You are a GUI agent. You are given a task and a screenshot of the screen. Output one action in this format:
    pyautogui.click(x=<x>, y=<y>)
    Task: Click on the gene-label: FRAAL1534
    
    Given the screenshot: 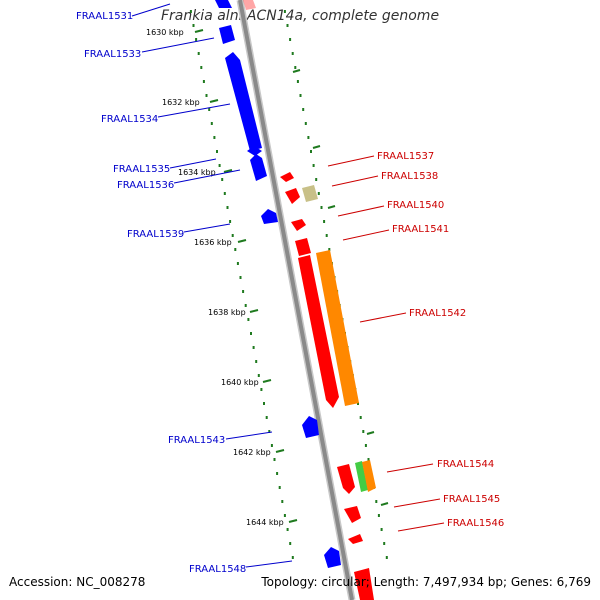 What is the action you would take?
    pyautogui.click(x=129, y=119)
    